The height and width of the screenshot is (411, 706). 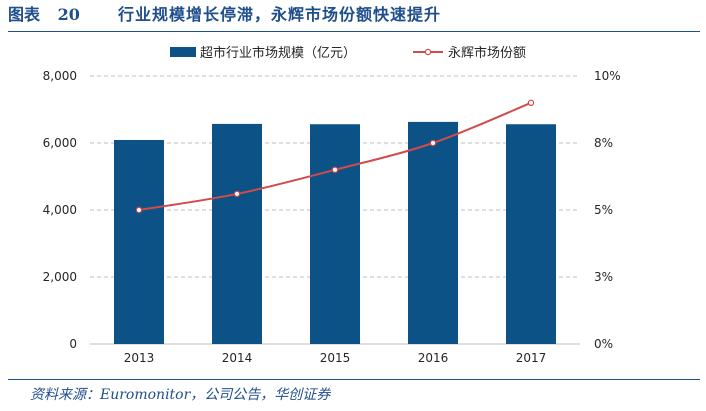 I want to click on line-point-2014, so click(x=237, y=194).